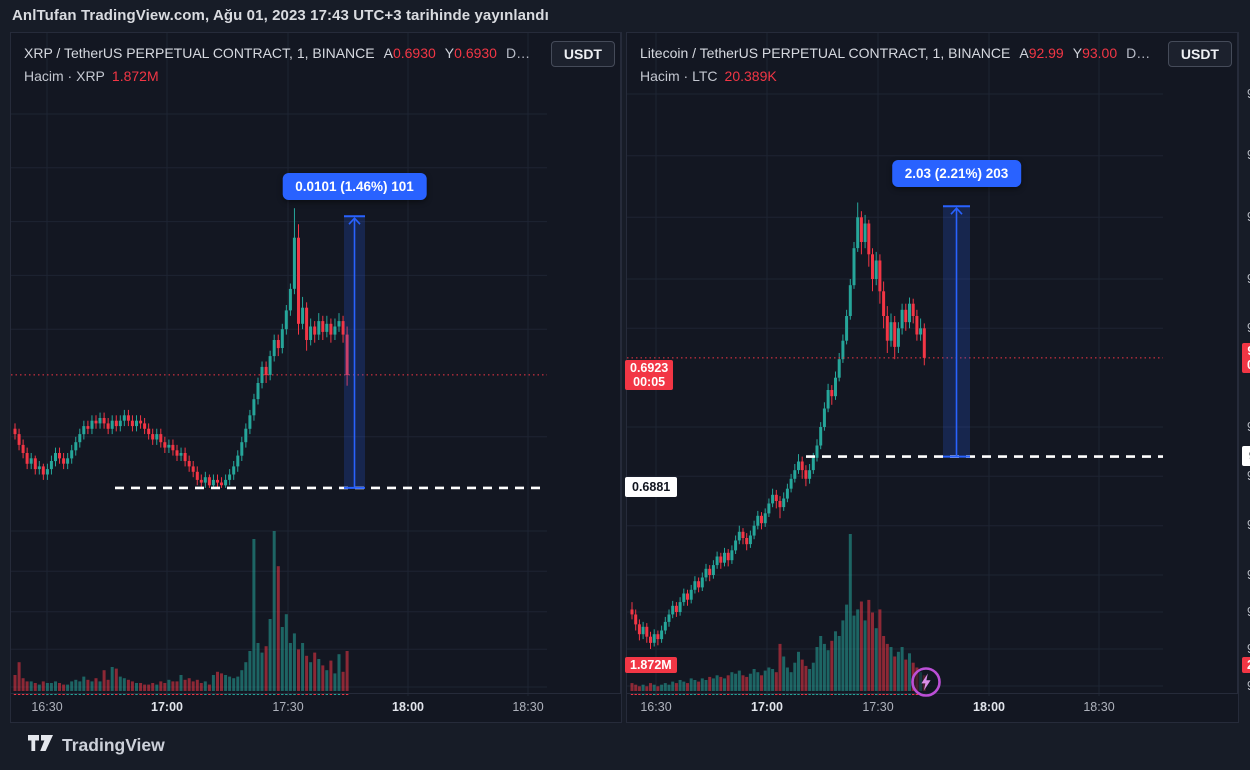  What do you see at coordinates (316, 707) in the screenshot?
I see `time-axis: 16:30 17:00 17:30 18:00 18:30` at bounding box center [316, 707].